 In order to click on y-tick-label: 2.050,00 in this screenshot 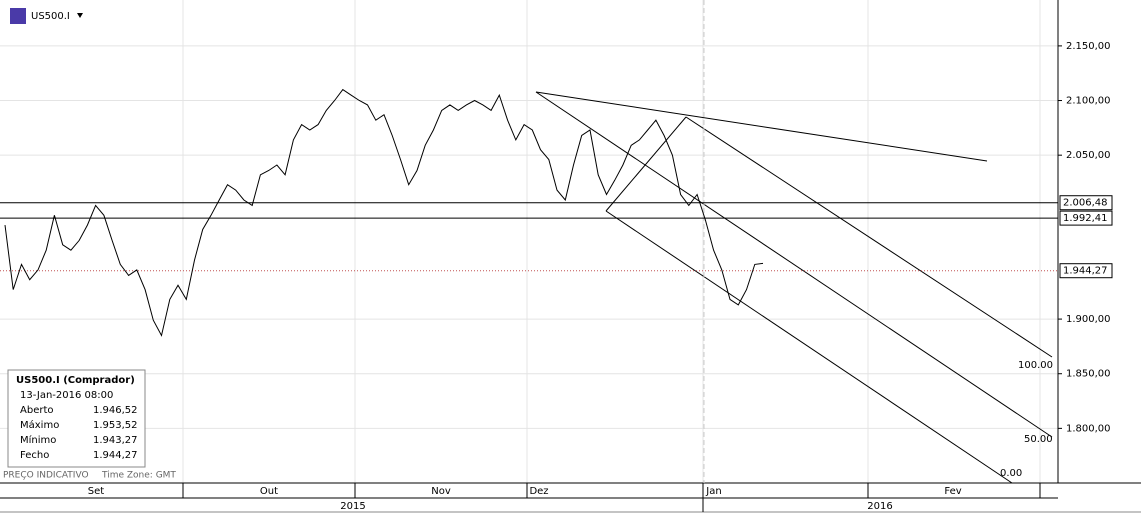, I will do `click(1088, 155)`.